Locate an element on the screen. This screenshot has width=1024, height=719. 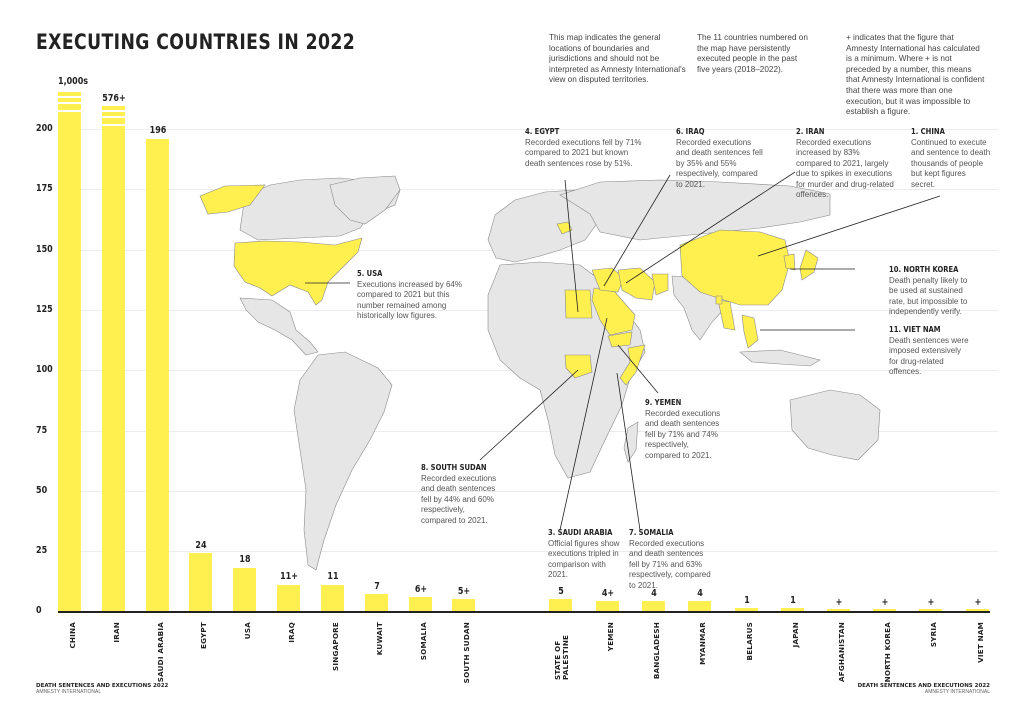
value-label-syria: + is located at coordinates (931, 602).